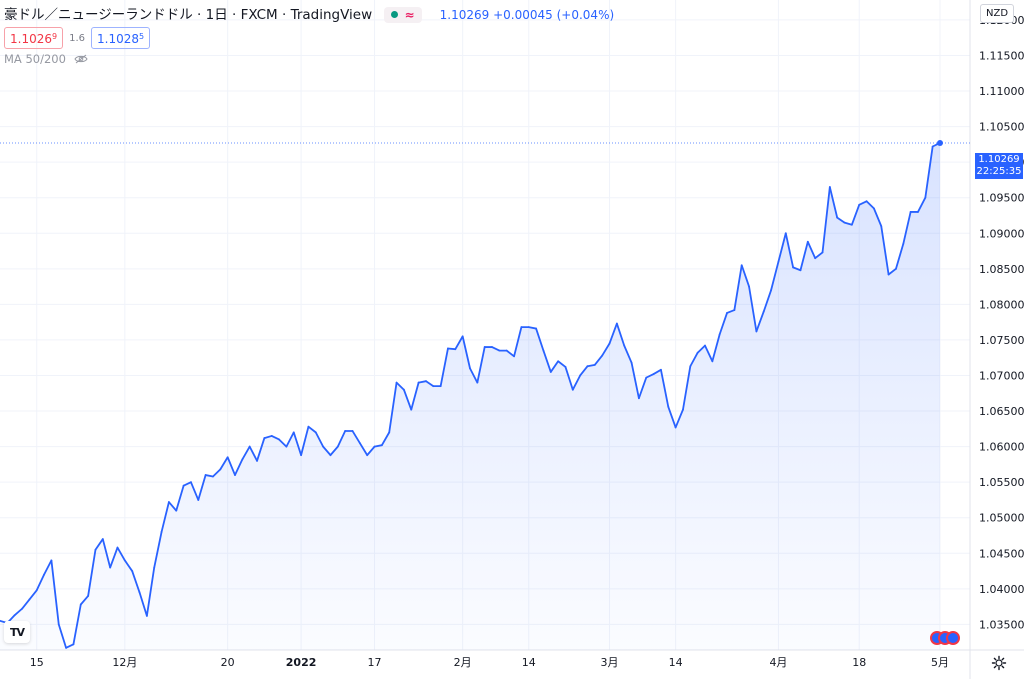 This screenshot has height=679, width=1024. I want to click on time-axis: 15 12月 20 2022 17 2月 14 3月 14 4月 18 5月, so click(489, 662).